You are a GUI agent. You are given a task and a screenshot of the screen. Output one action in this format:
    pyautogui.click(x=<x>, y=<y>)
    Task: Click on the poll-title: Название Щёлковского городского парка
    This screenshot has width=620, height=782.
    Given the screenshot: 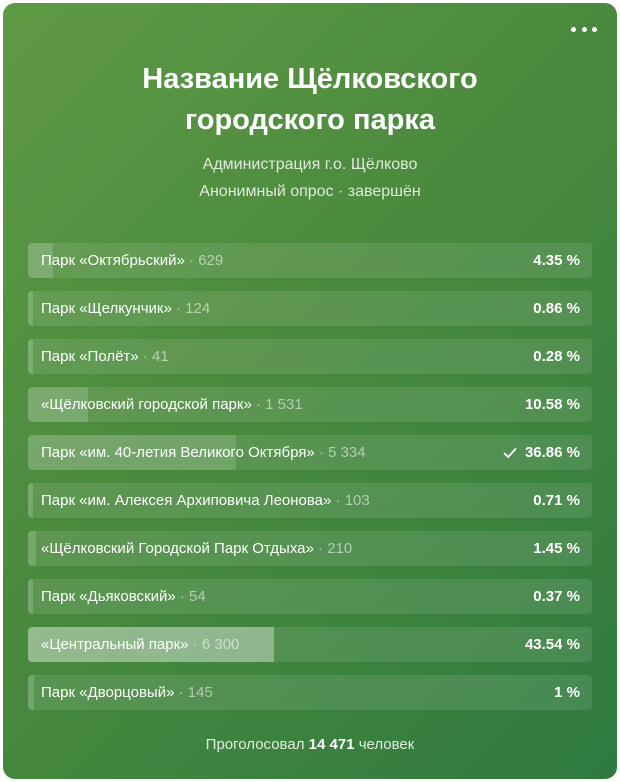 What is the action you would take?
    pyautogui.click(x=310, y=99)
    